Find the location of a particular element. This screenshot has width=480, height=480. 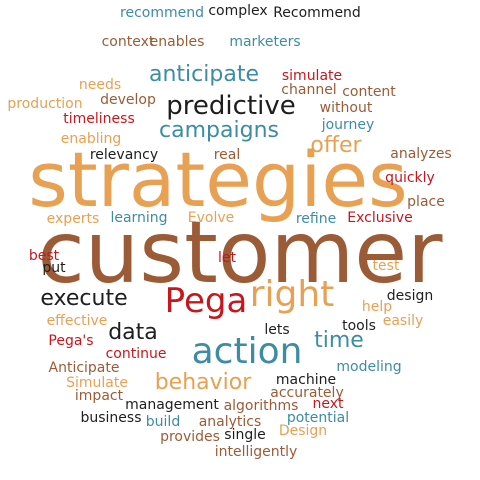

cloud-word: management is located at coordinates (172, 405).